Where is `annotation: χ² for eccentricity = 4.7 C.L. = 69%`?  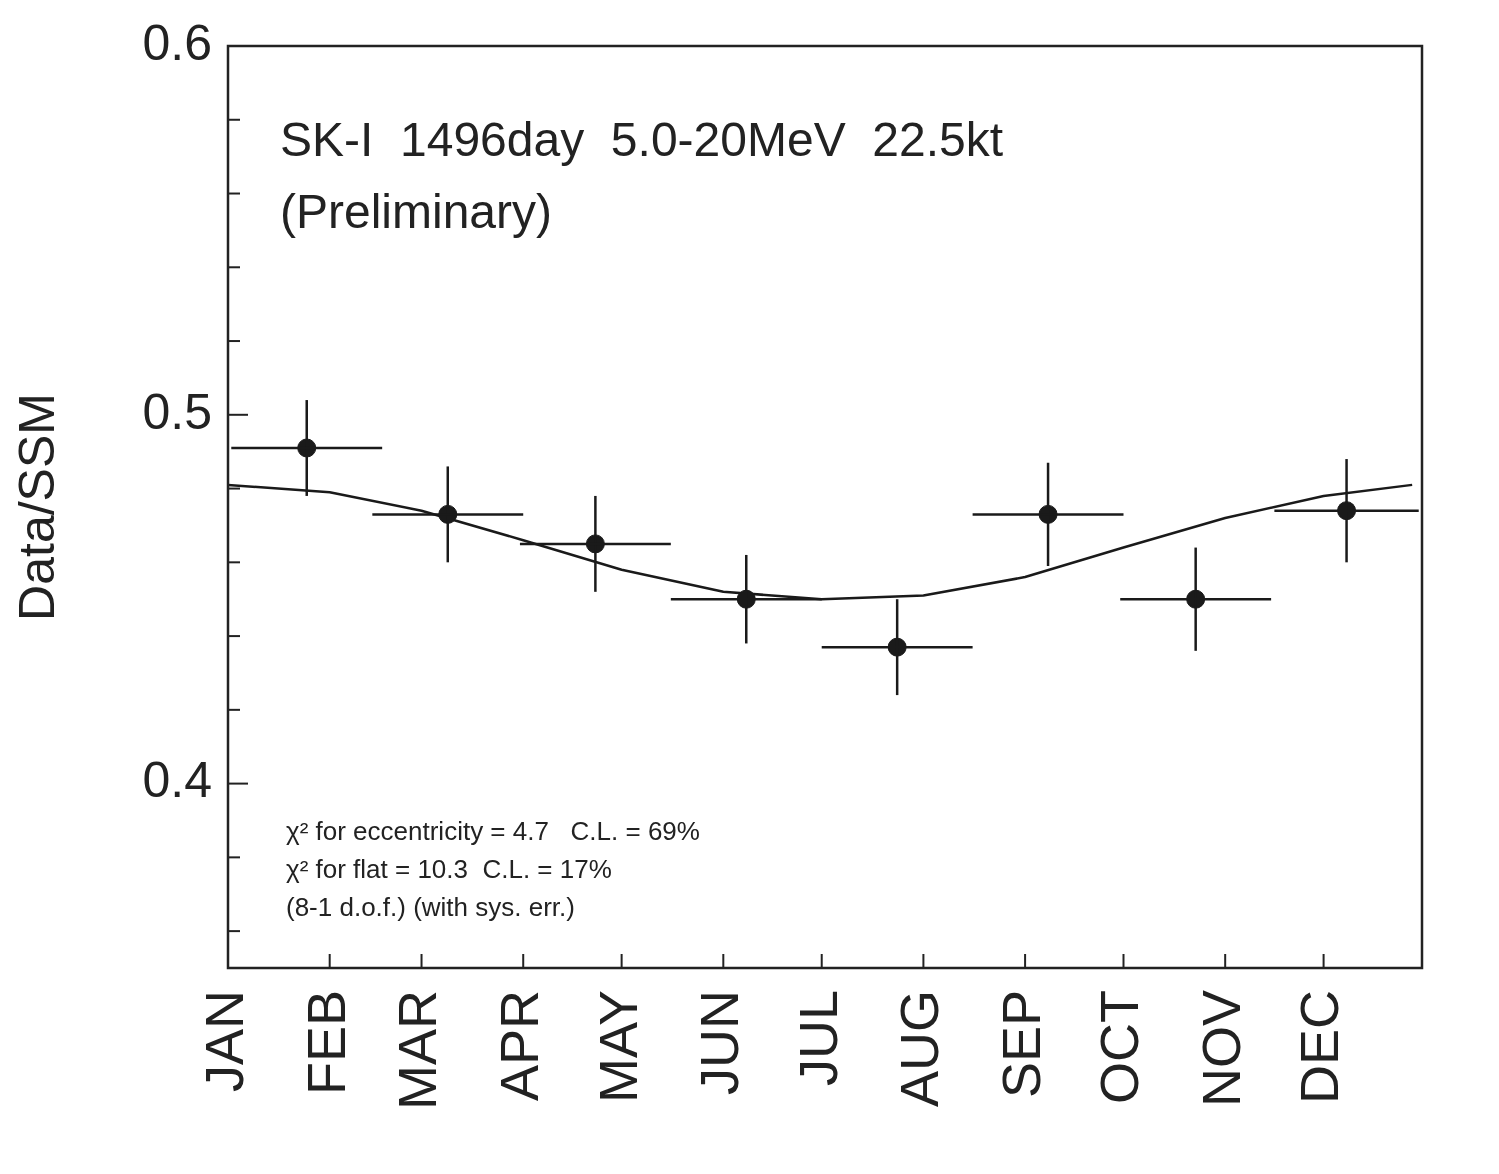
annotation: χ² for eccentricity = 4.7 C.L. = 69% is located at coordinates (493, 831).